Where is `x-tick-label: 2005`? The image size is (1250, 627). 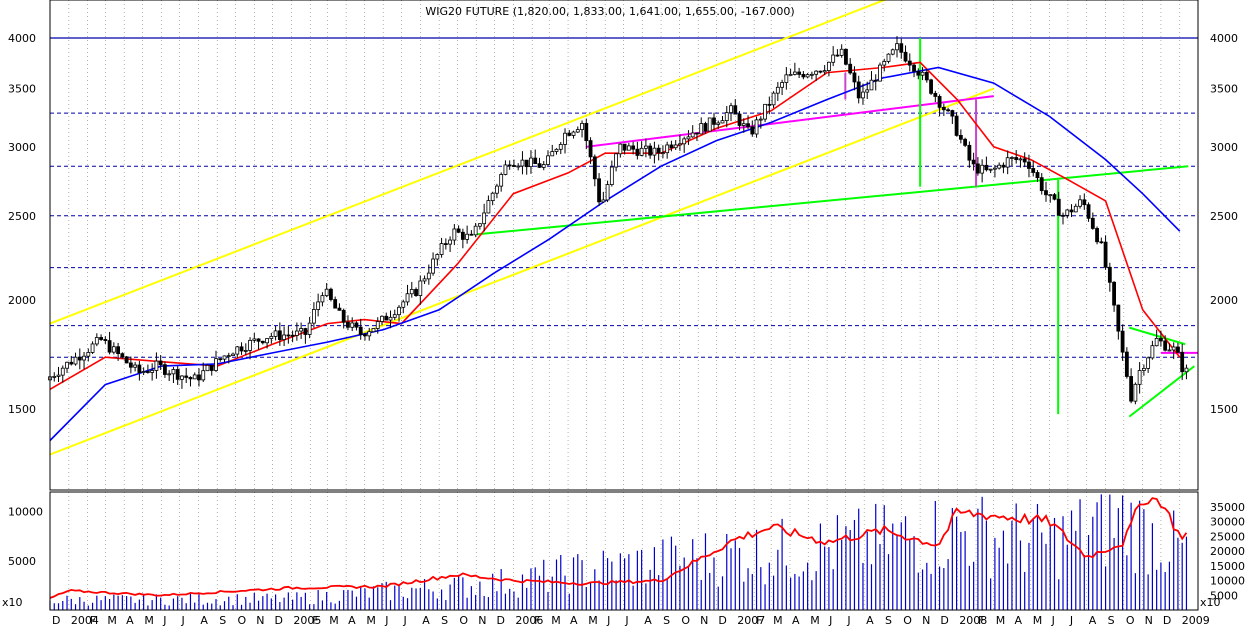
x-tick-label: 2005 is located at coordinates (307, 620).